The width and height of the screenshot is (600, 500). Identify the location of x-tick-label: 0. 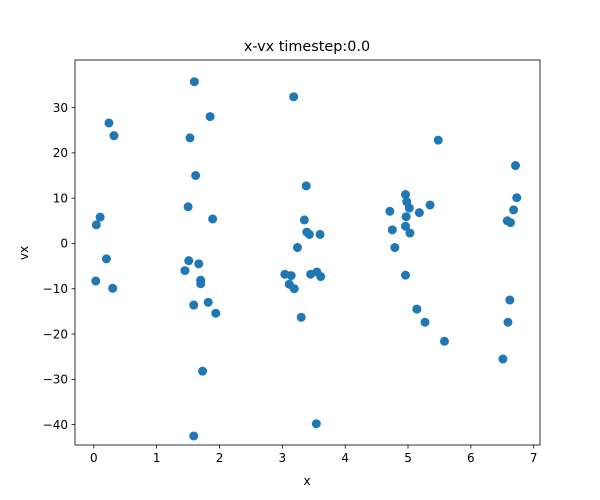
(94, 458).